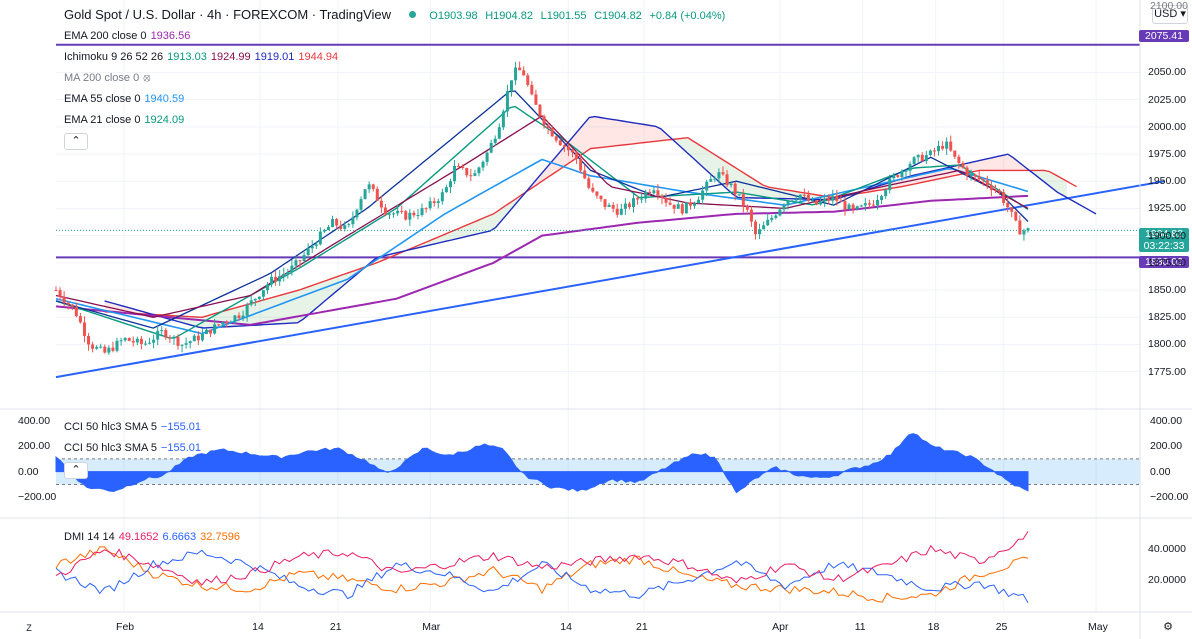 This screenshot has width=1192, height=639. Describe the element at coordinates (1170, 14) in the screenshot. I see `currency-selector: USD ▾` at that location.